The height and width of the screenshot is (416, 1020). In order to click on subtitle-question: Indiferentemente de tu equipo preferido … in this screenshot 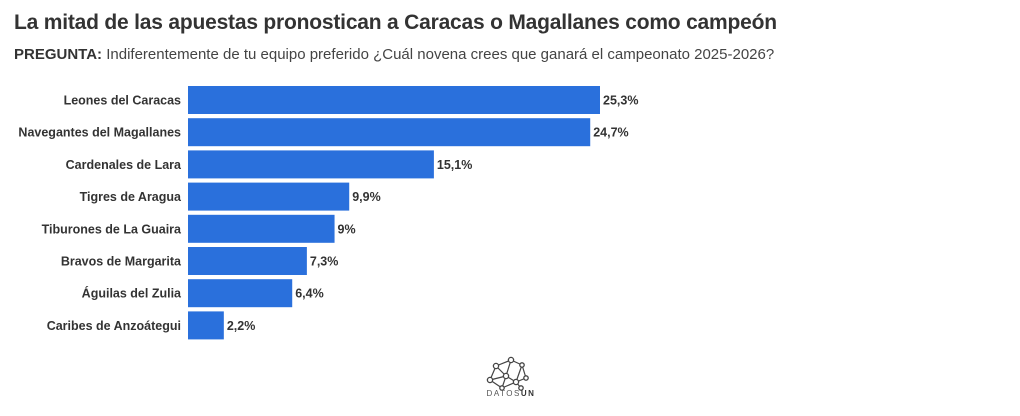, I will do `click(440, 54)`.